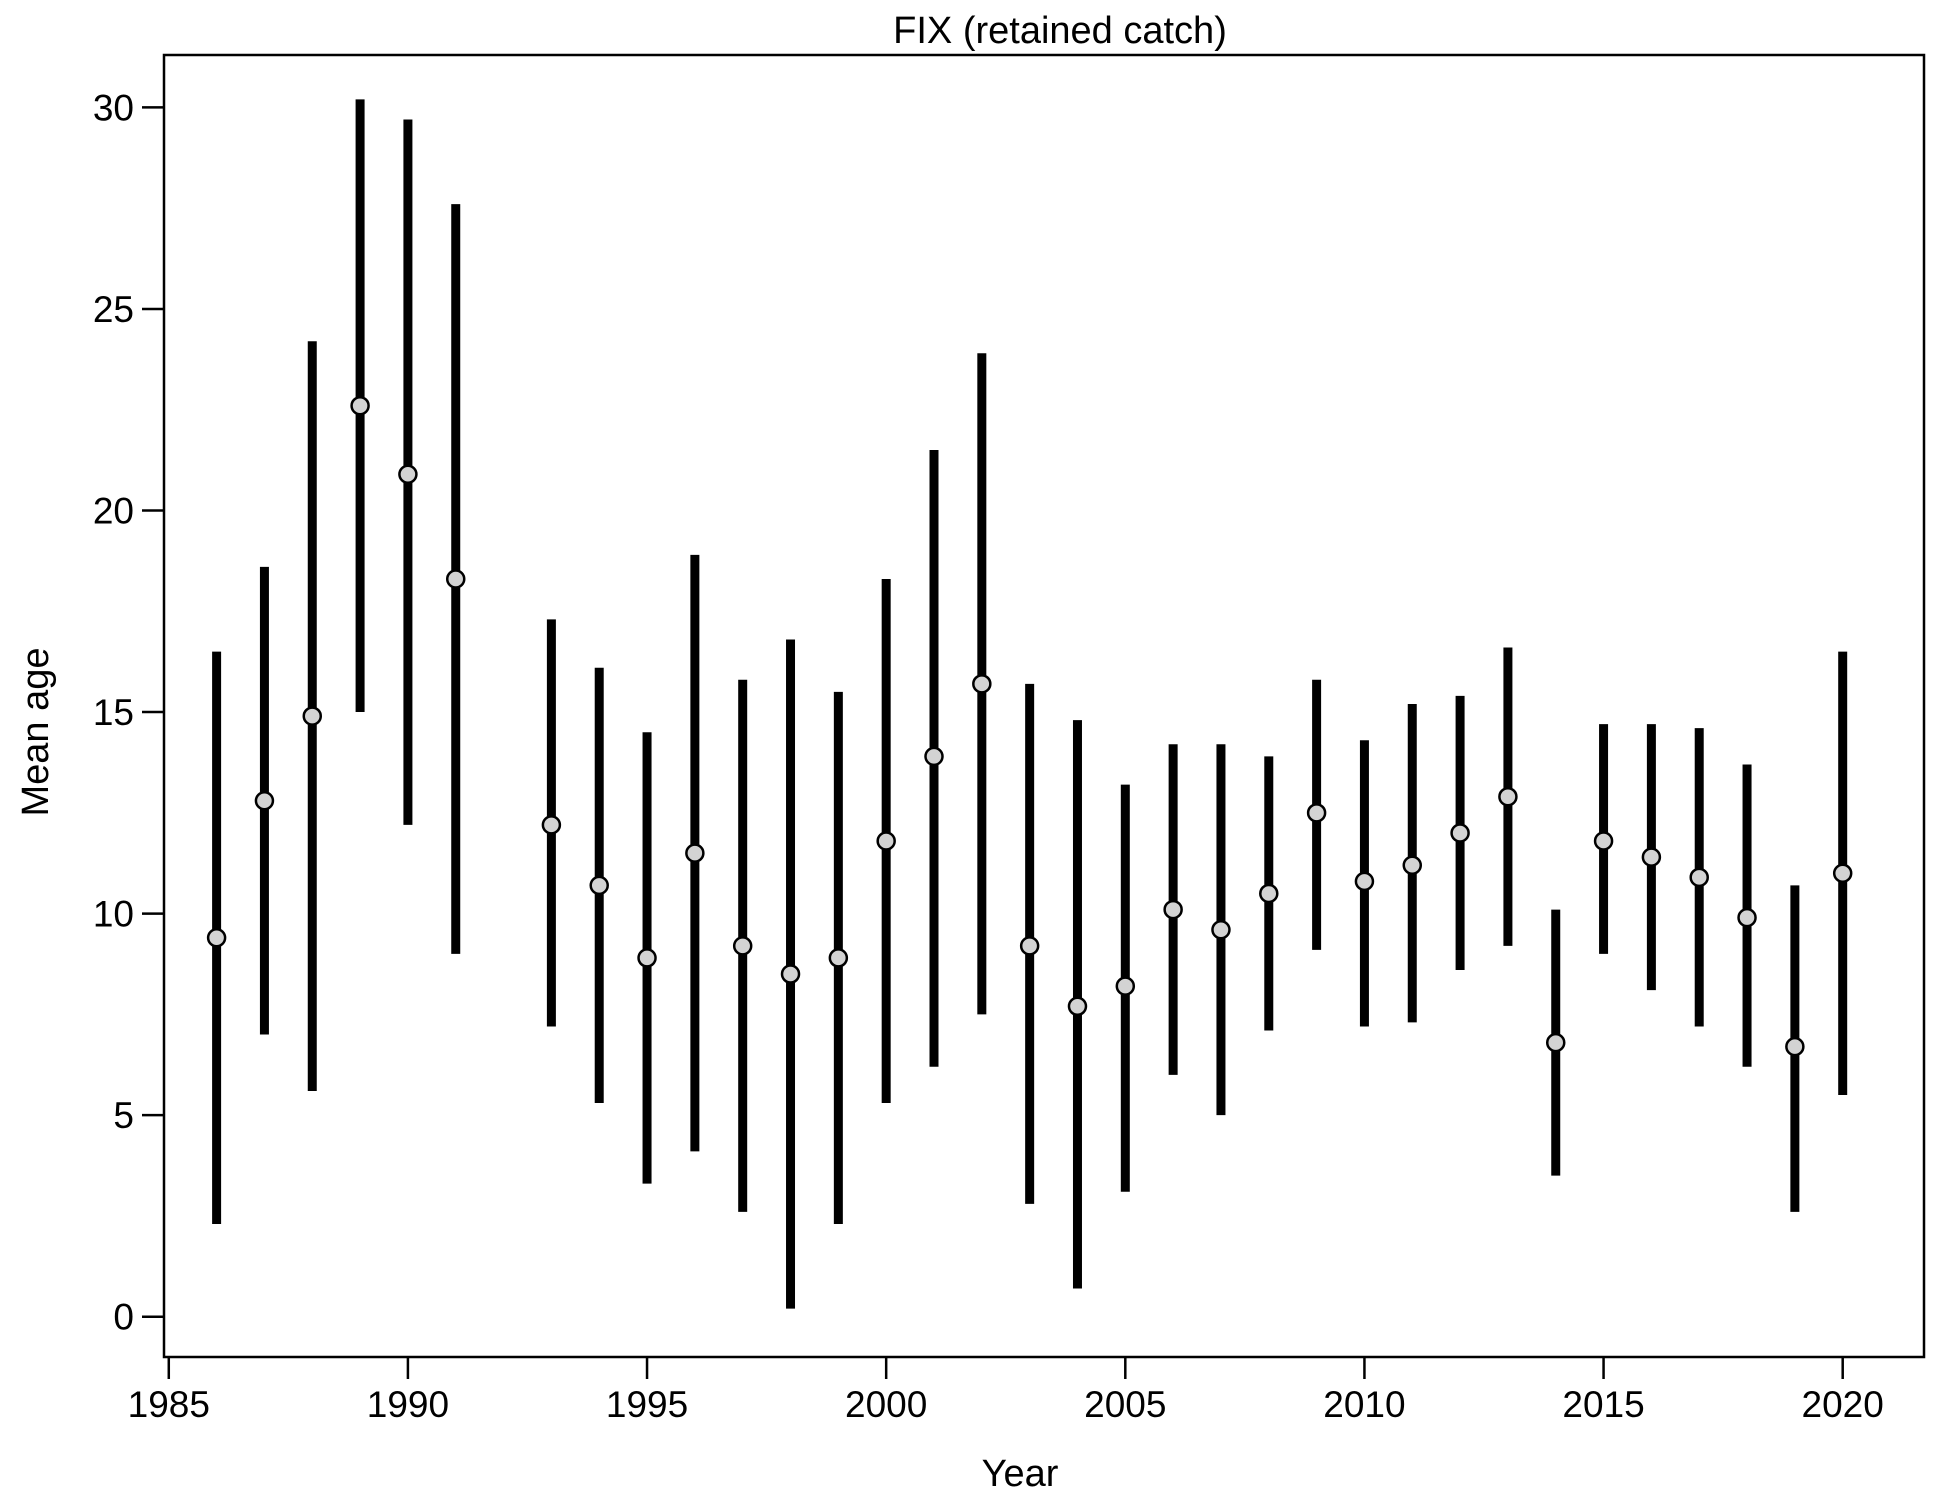 The image size is (1950, 1500). I want to click on x-axis: 1985 1990 1995 2000 2005 2010 2015 2020, so click(1006, 1391).